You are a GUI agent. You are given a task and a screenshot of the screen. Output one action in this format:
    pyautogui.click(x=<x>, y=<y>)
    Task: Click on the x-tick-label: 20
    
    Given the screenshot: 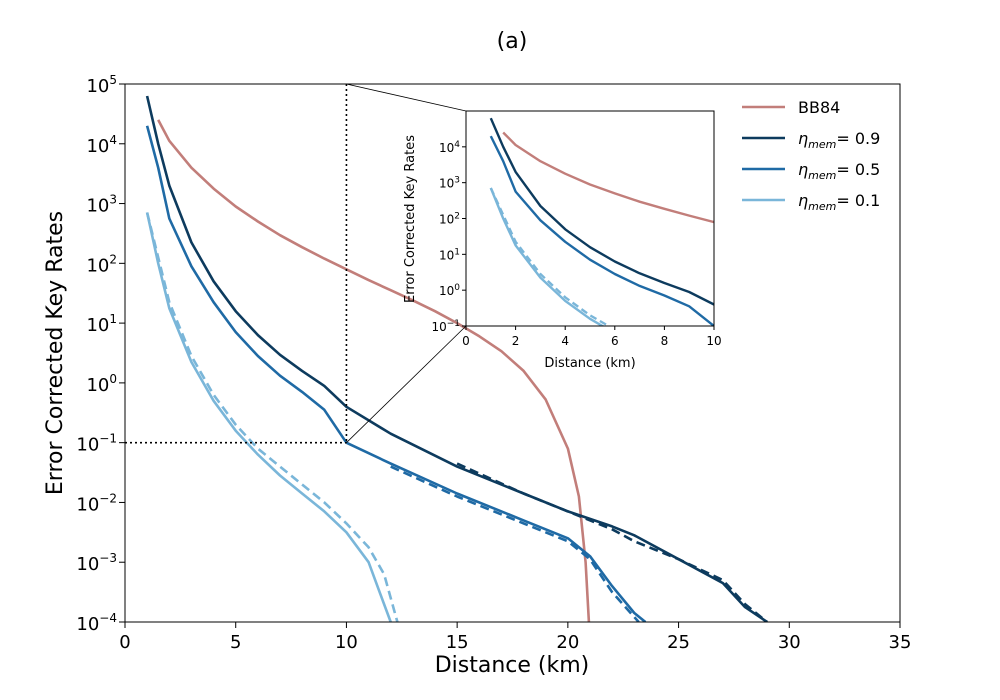 What is the action you would take?
    pyautogui.click(x=567, y=642)
    